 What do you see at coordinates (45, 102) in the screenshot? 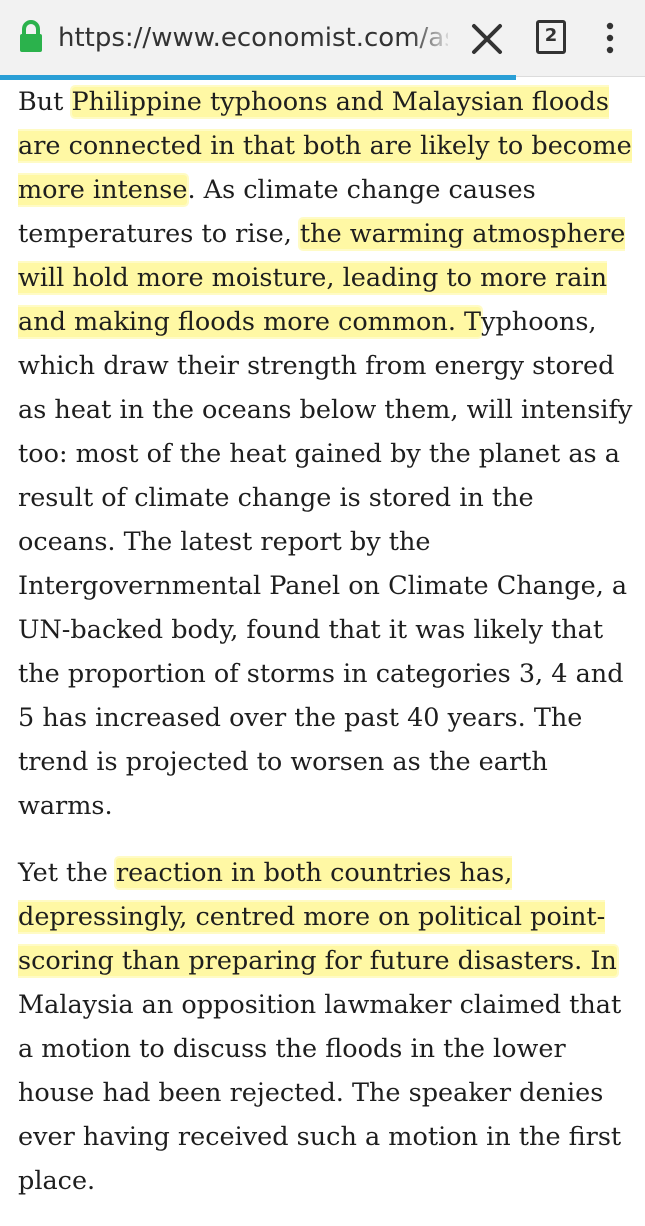
I see `text-run: But` at bounding box center [45, 102].